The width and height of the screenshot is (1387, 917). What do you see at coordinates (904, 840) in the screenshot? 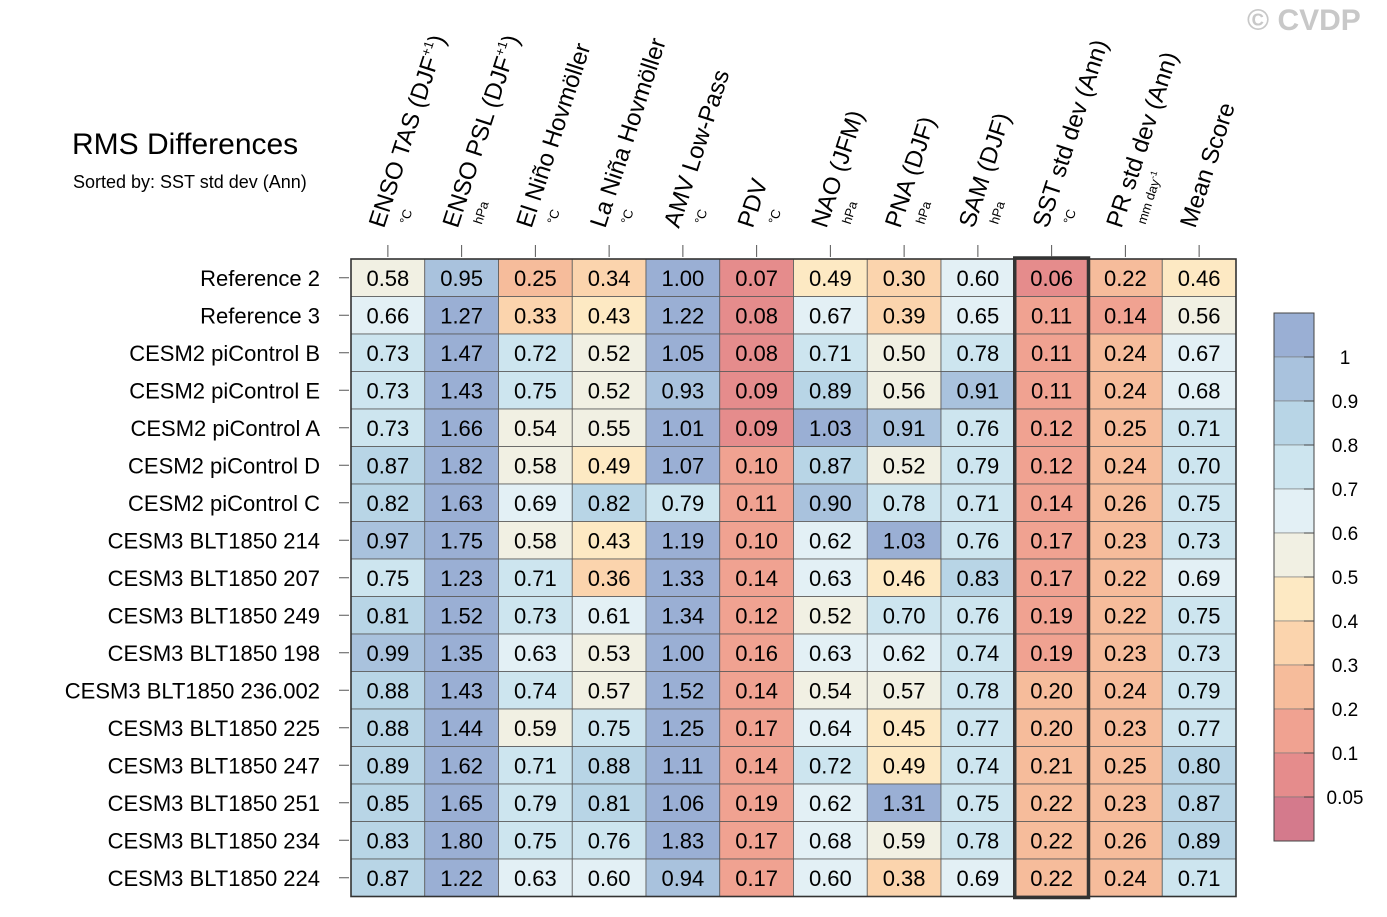
I see `cell-value: 0.59` at bounding box center [904, 840].